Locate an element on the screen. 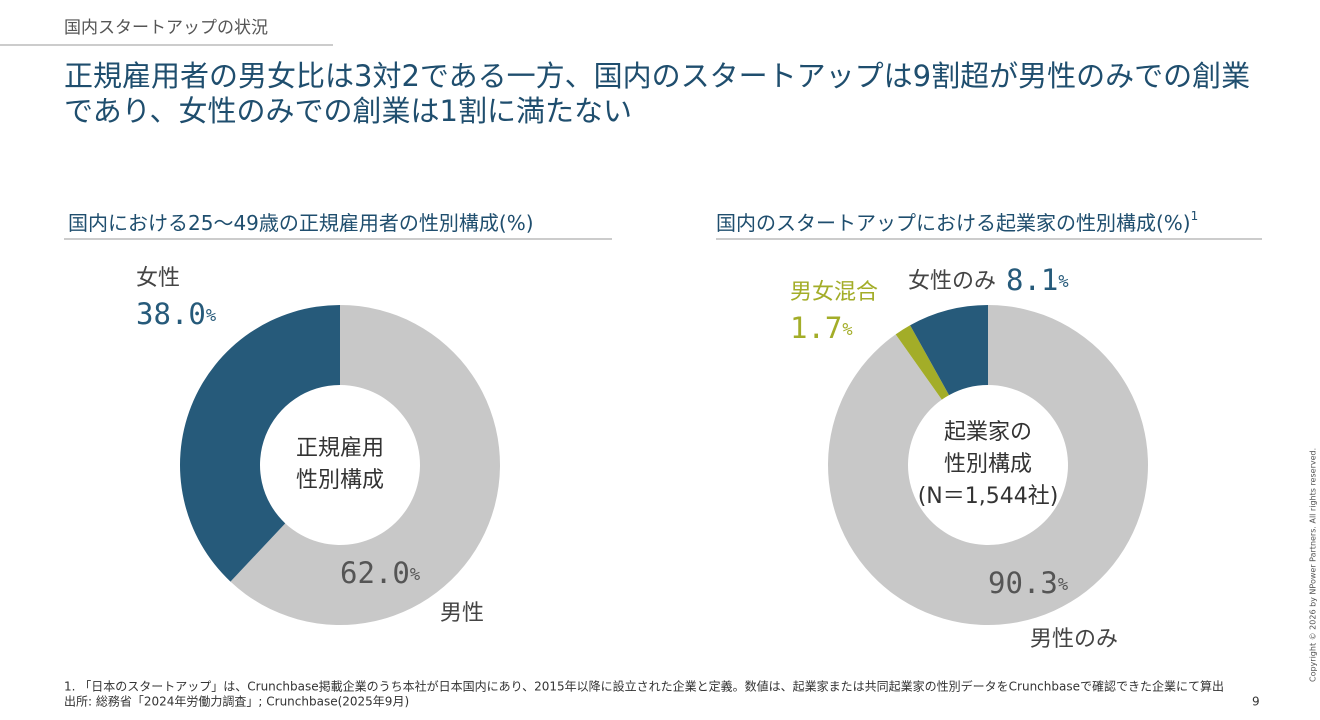  value-label: 8.1% is located at coordinates (1037, 280).